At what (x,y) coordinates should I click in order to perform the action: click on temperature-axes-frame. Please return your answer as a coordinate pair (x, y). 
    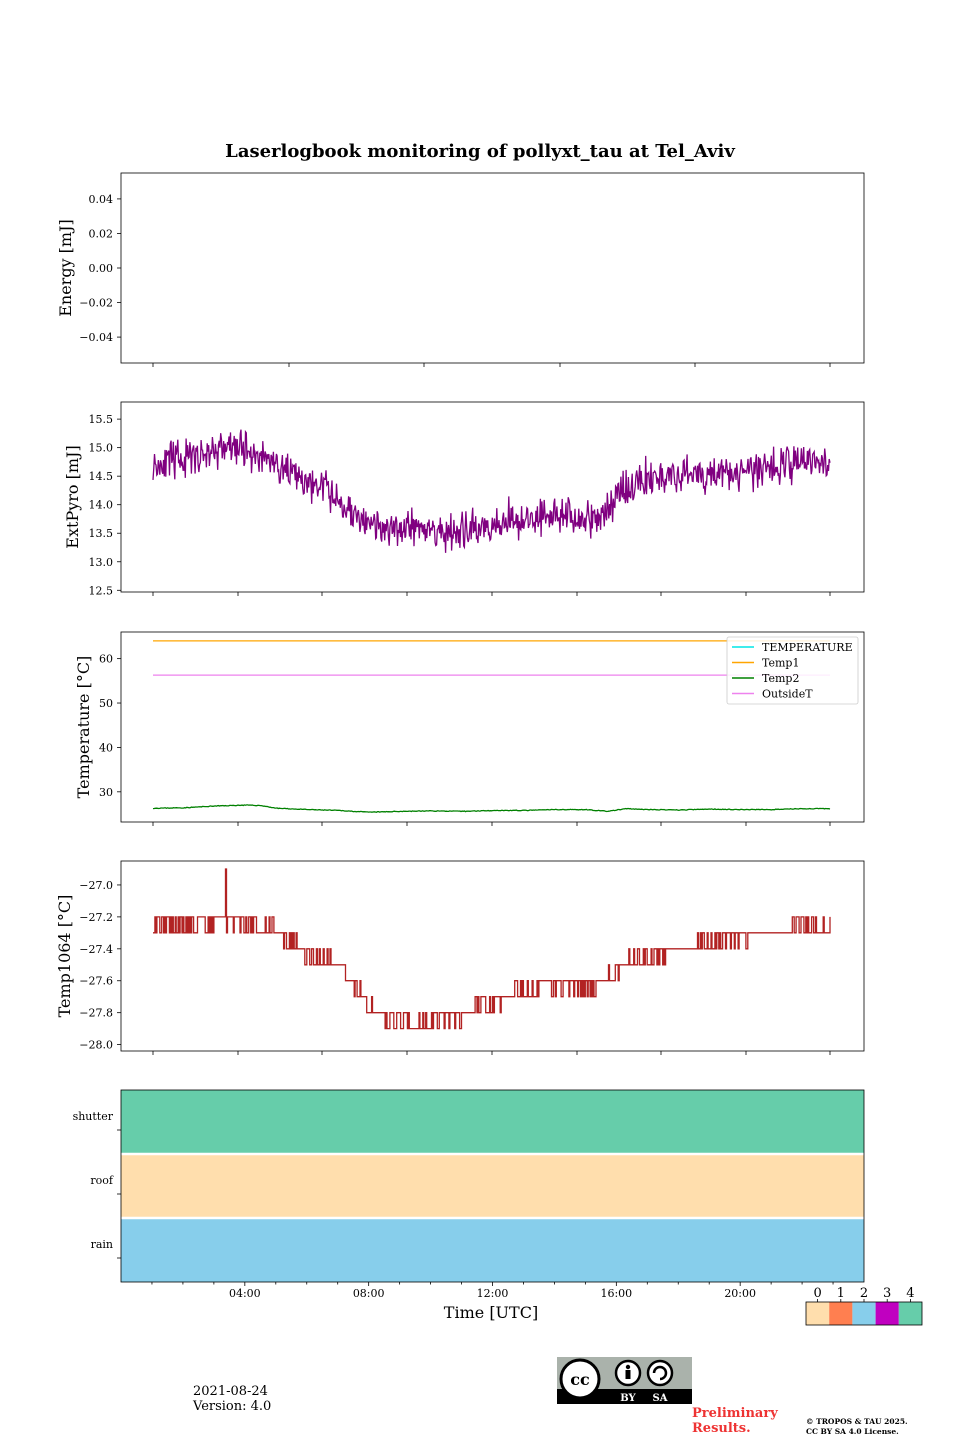
    Looking at the image, I should click on (492, 727).